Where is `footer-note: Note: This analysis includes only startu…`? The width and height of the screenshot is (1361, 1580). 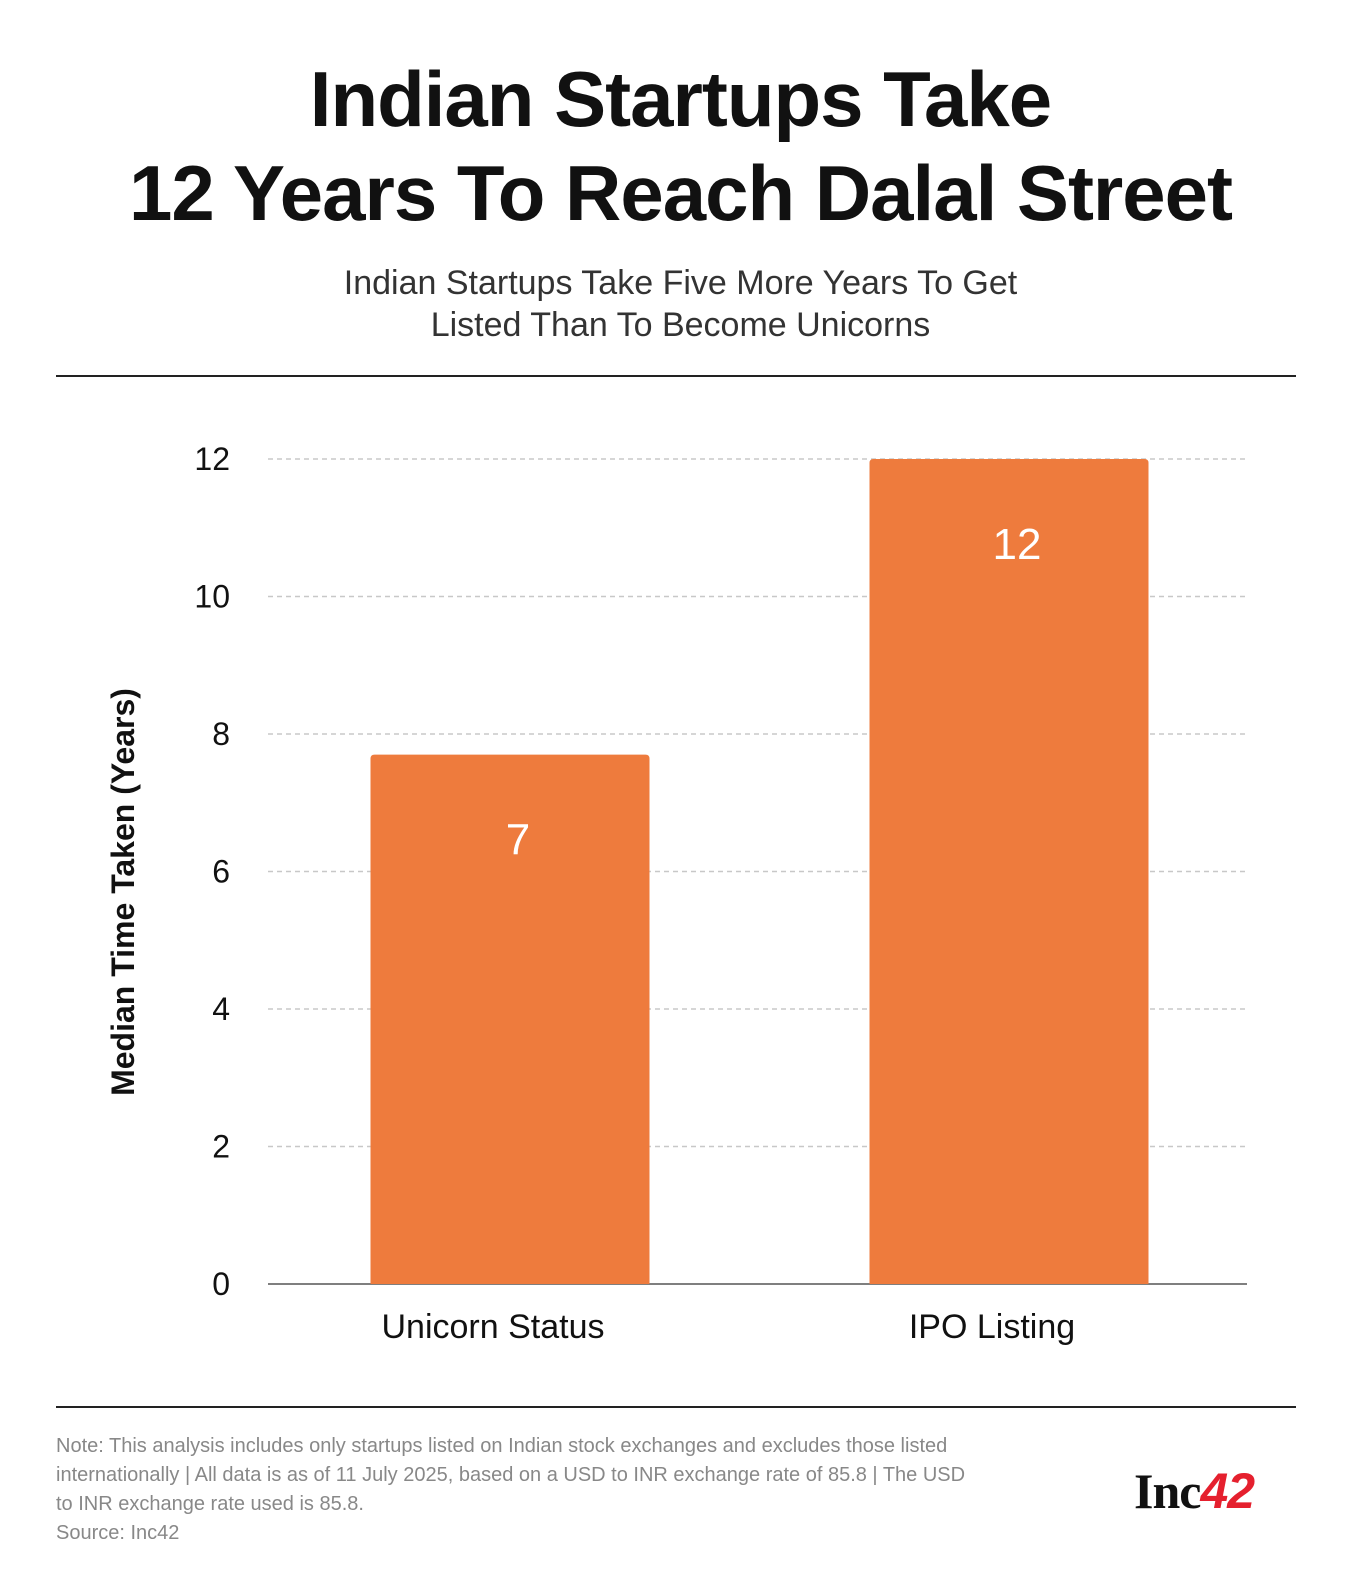
footer-note: Note: This analysis includes only startu… is located at coordinates (516, 1490).